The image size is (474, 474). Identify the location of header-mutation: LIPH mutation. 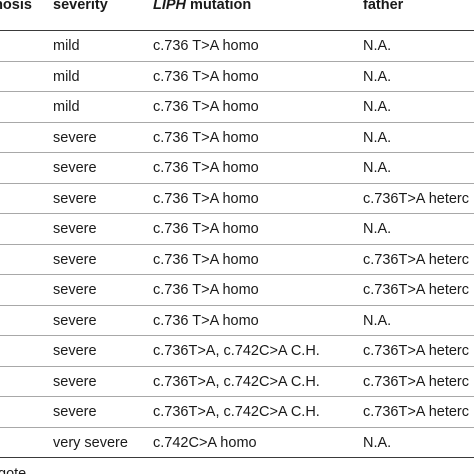
(202, 9).